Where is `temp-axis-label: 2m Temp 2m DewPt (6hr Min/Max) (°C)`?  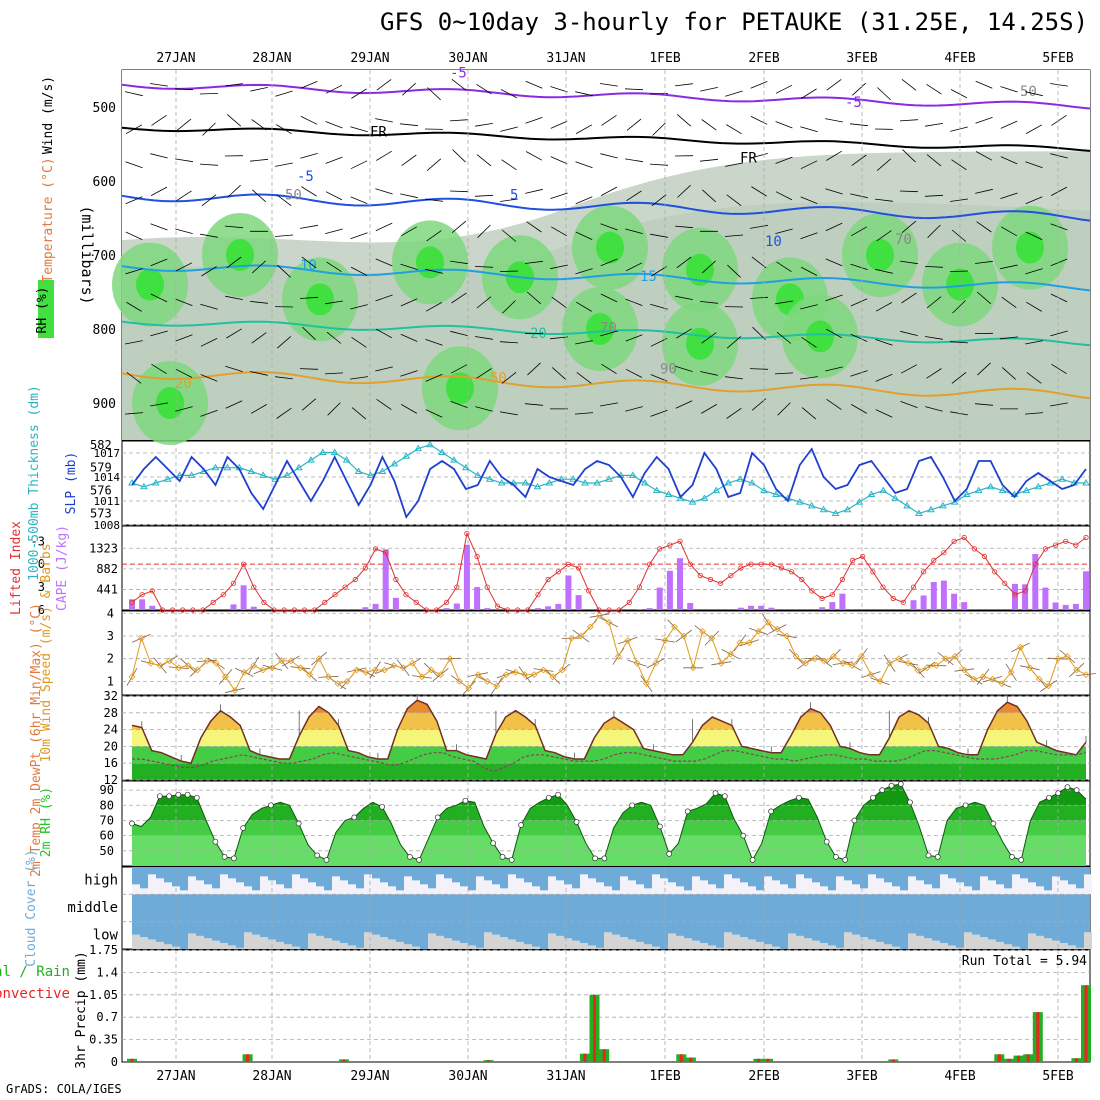 temp-axis-label: 2m Temp 2m DewPt (6hr Min/Max) (°C) is located at coordinates (36, 740).